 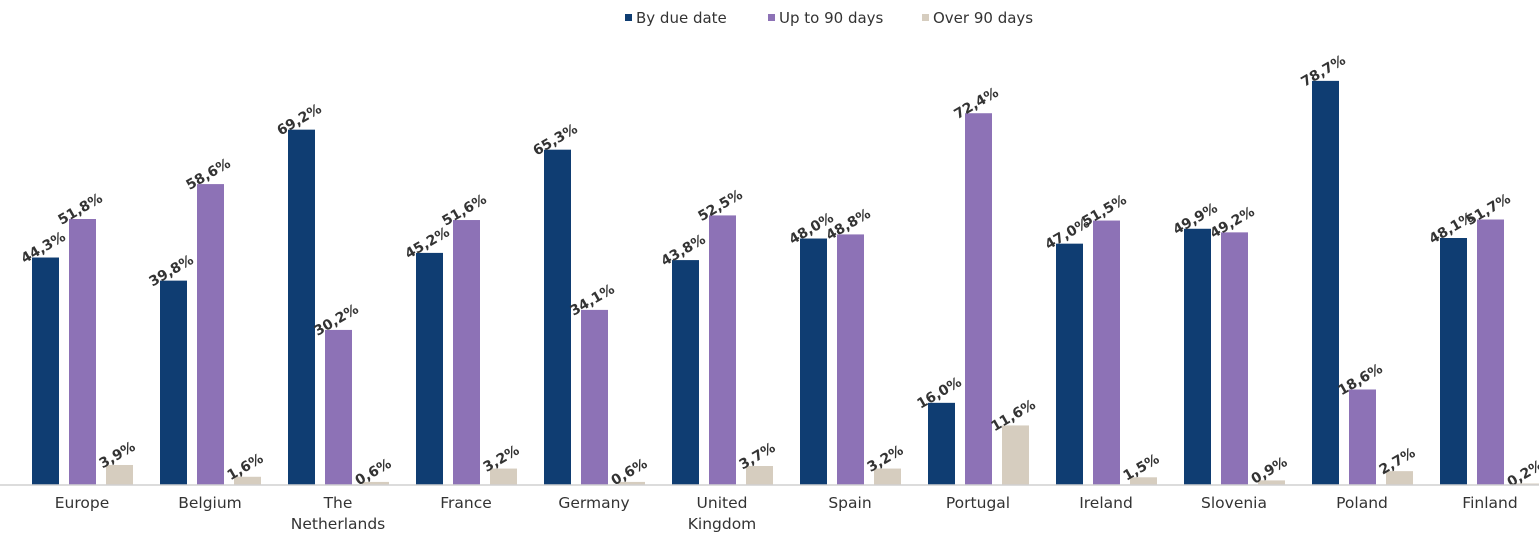 I want to click on x-tick-label-11: Poland, so click(x=1362, y=503).